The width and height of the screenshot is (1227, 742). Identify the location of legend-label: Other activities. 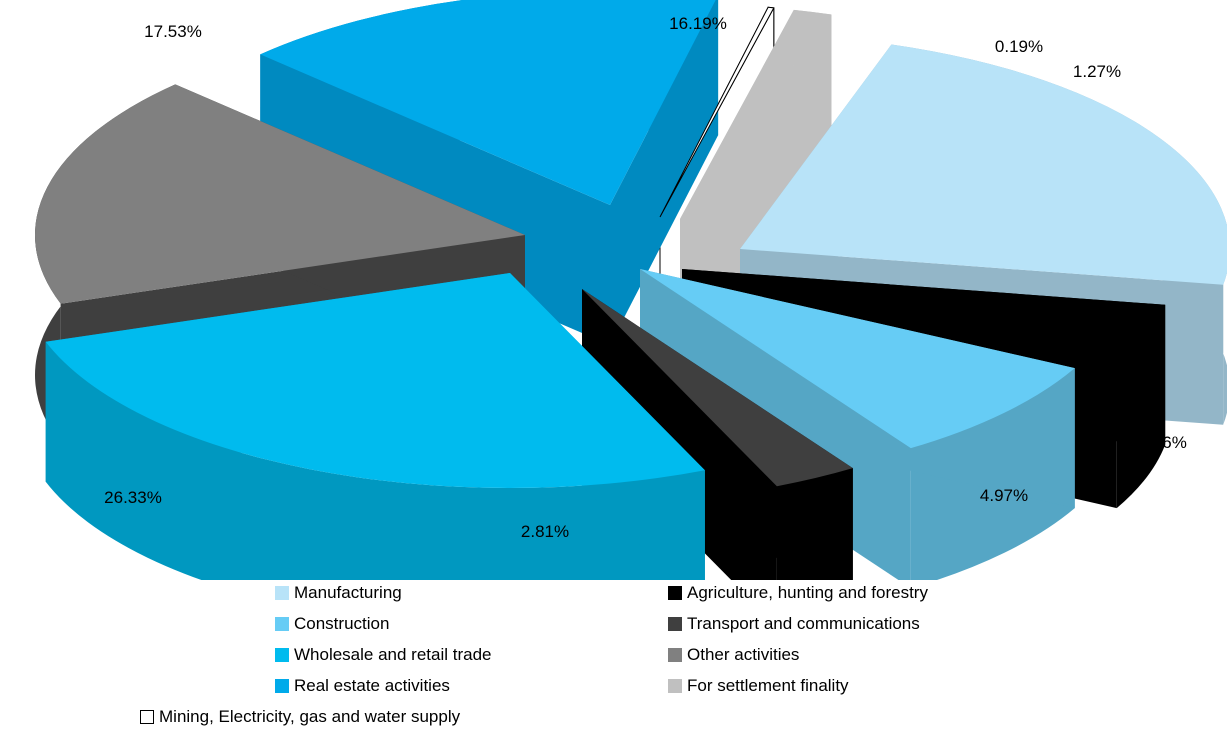
(743, 654).